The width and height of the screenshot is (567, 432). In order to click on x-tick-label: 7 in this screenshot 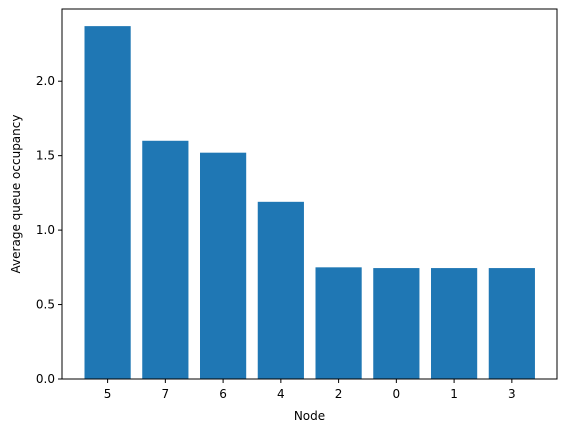, I will do `click(166, 394)`.